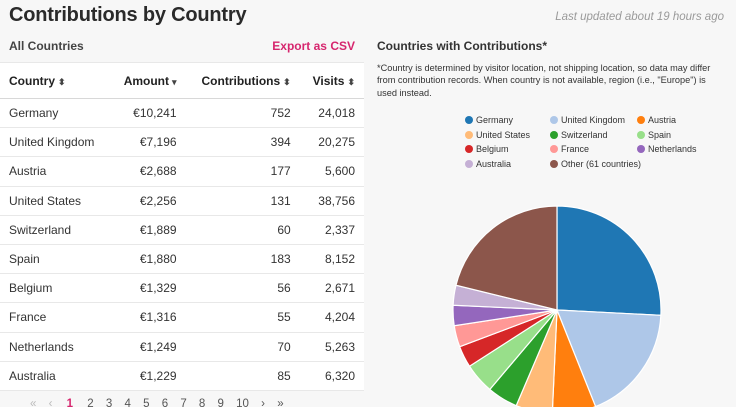 Image resolution: width=736 pixels, height=407 pixels. I want to click on page-link: 3, so click(109, 402).